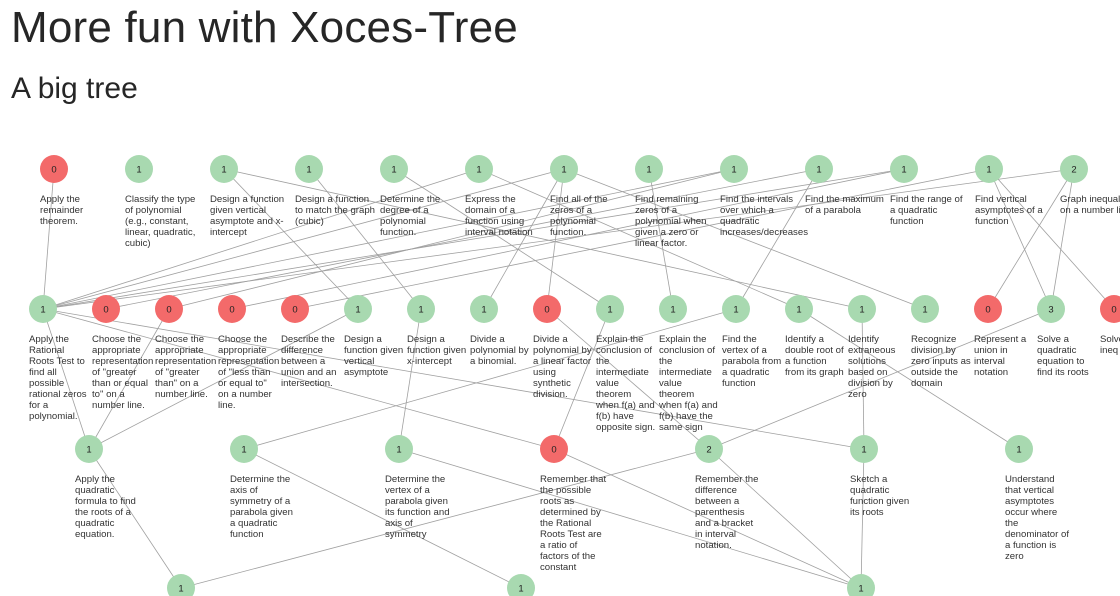  I want to click on node-label: Divide a polynomial by a binomial., so click(499, 350).